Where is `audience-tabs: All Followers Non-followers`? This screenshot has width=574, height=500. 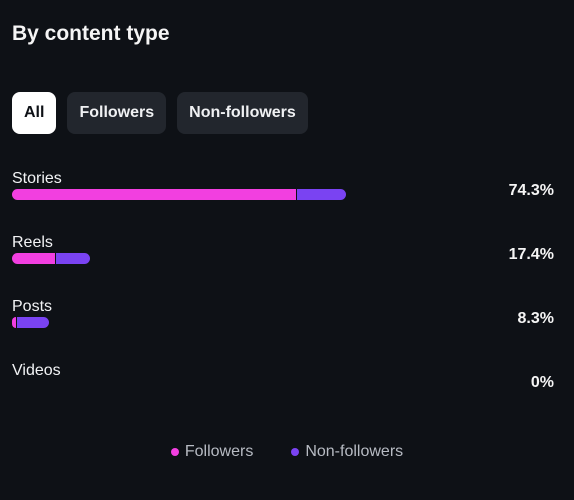
audience-tabs: All Followers Non-followers is located at coordinates (160, 113).